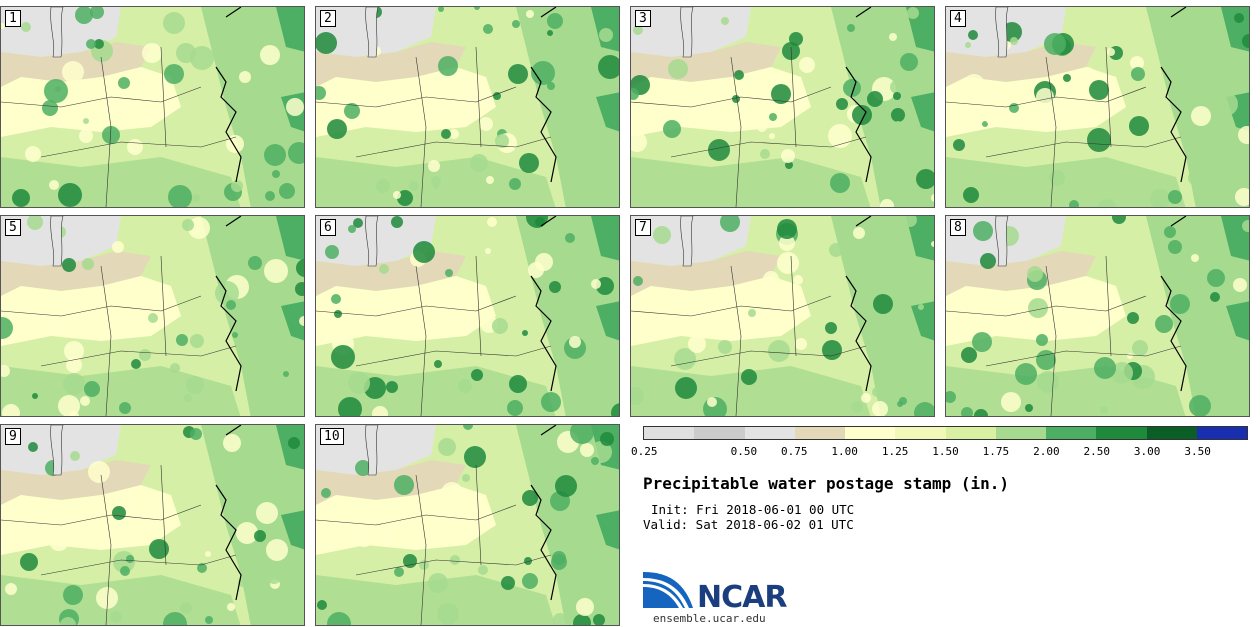 The width and height of the screenshot is (1260, 627). Describe the element at coordinates (643, 18) in the screenshot. I see `panel-label: 3` at that location.